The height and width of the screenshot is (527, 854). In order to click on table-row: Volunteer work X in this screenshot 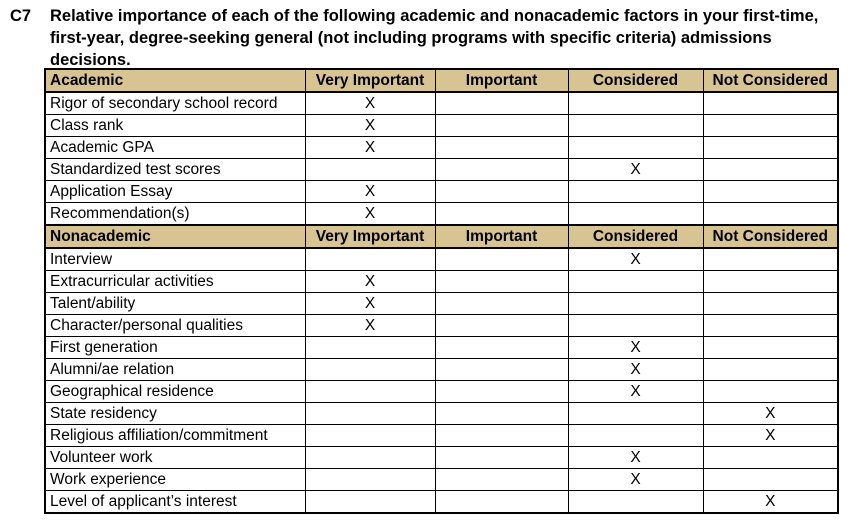, I will do `click(441, 457)`.